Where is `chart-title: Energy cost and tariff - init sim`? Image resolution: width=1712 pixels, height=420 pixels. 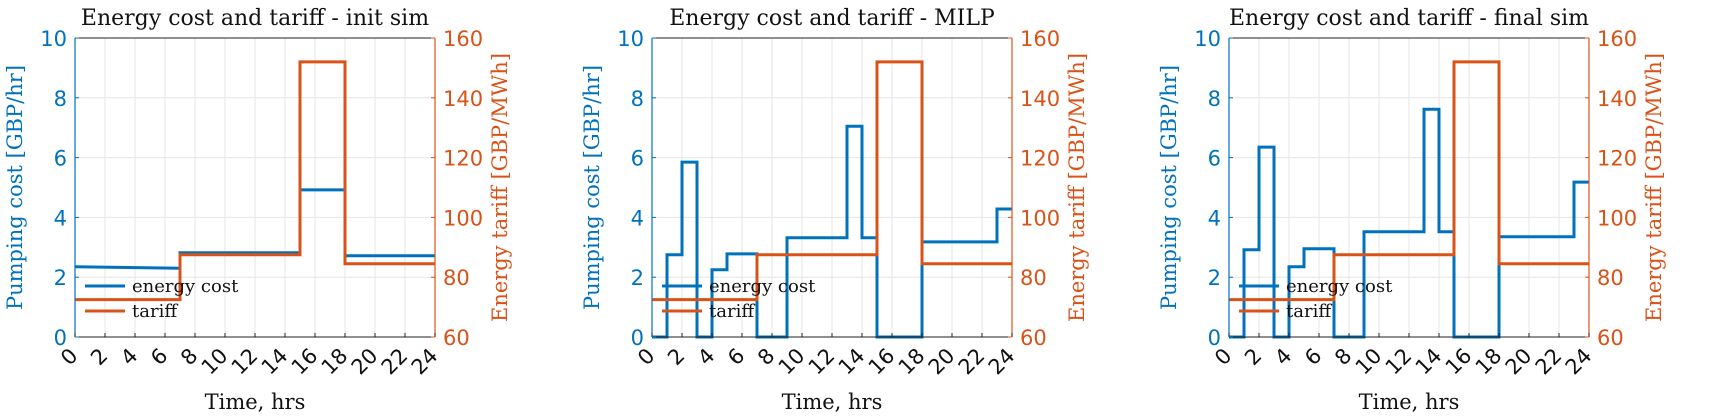 chart-title: Energy cost and tariff - init sim is located at coordinates (255, 18).